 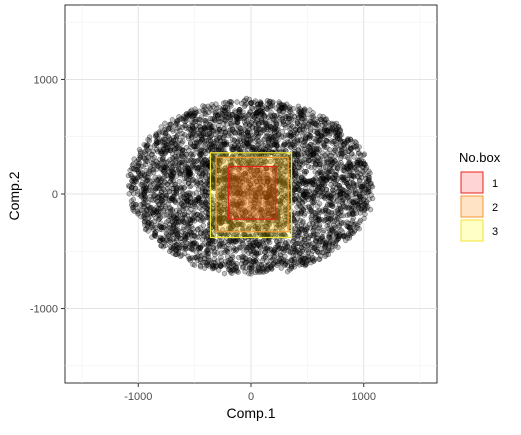 I want to click on legend-label-1: 1, so click(x=495, y=184).